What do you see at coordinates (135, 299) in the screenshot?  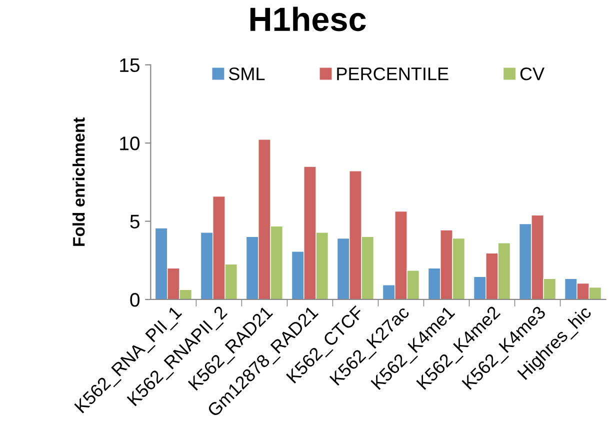 I see `y-tick-label: 0` at bounding box center [135, 299].